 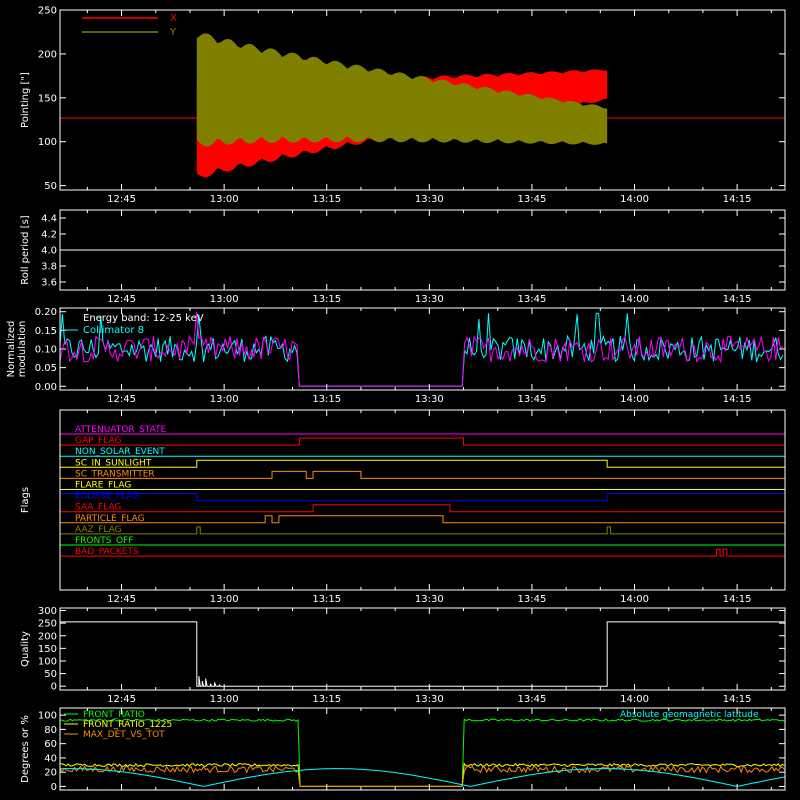 I want to click on series-band-y, so click(x=402, y=90).